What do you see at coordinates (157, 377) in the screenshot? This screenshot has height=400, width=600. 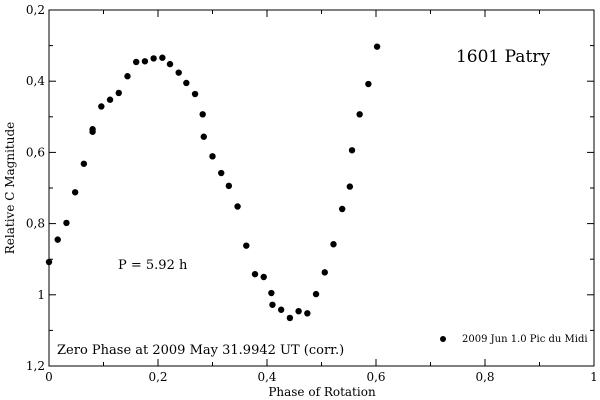 I see `x-tick-label: 0,2` at bounding box center [157, 377].